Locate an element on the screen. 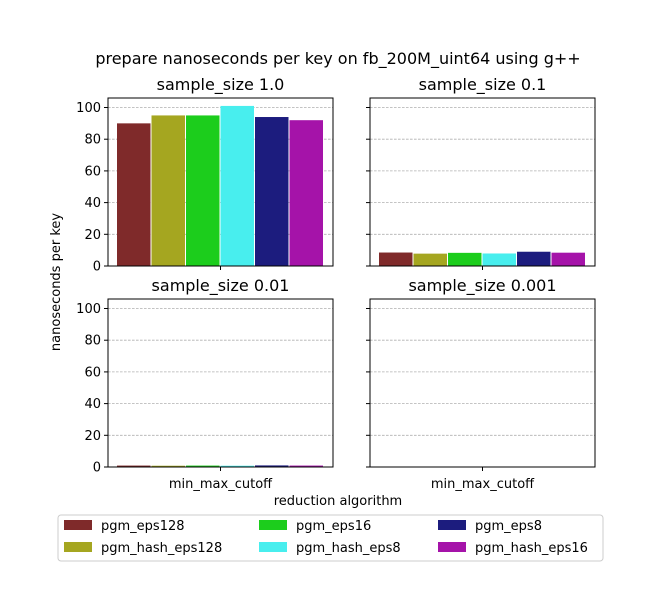 The width and height of the screenshot is (653, 615). legend-label: pgm_eps128 is located at coordinates (143, 526).